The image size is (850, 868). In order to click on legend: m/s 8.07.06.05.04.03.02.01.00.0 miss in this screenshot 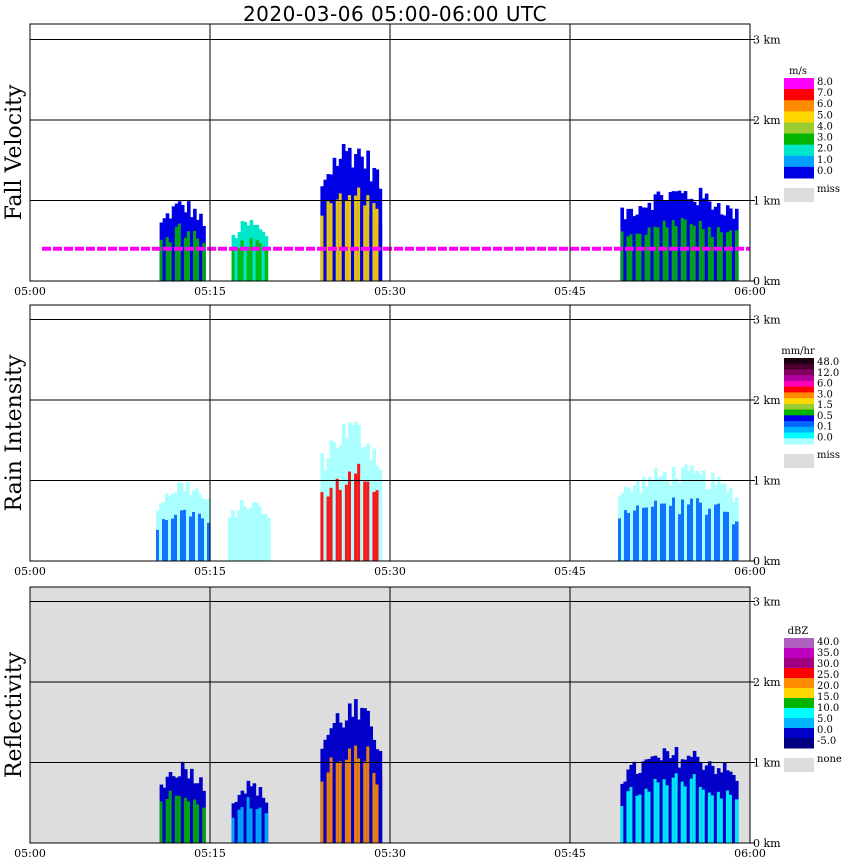, I will do `click(812, 134)`.